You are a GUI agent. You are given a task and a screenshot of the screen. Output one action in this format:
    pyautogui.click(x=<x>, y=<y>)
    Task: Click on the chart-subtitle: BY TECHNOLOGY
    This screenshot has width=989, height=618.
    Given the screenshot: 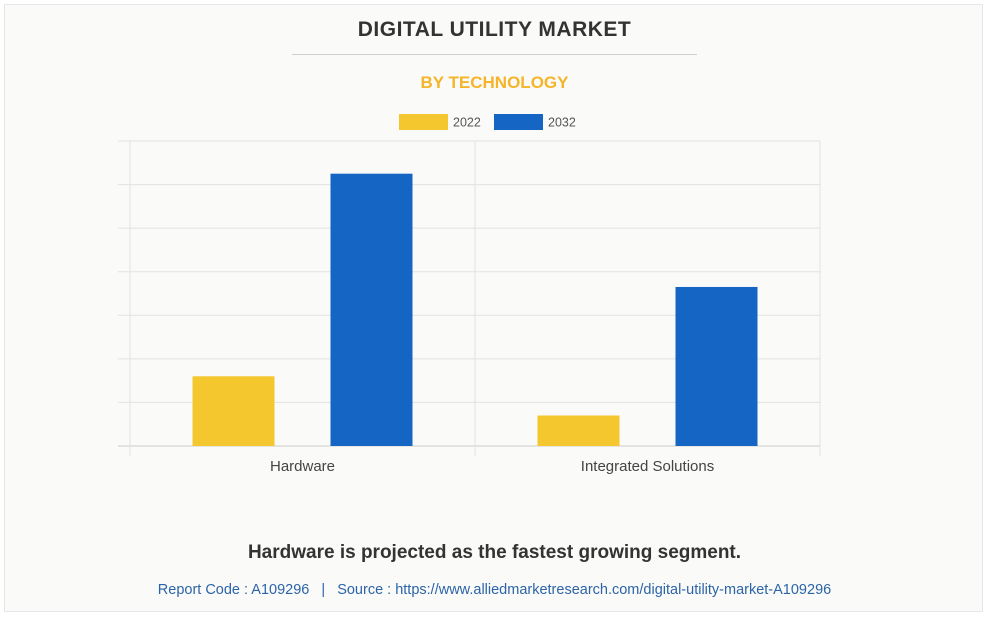 What is the action you would take?
    pyautogui.click(x=494, y=82)
    